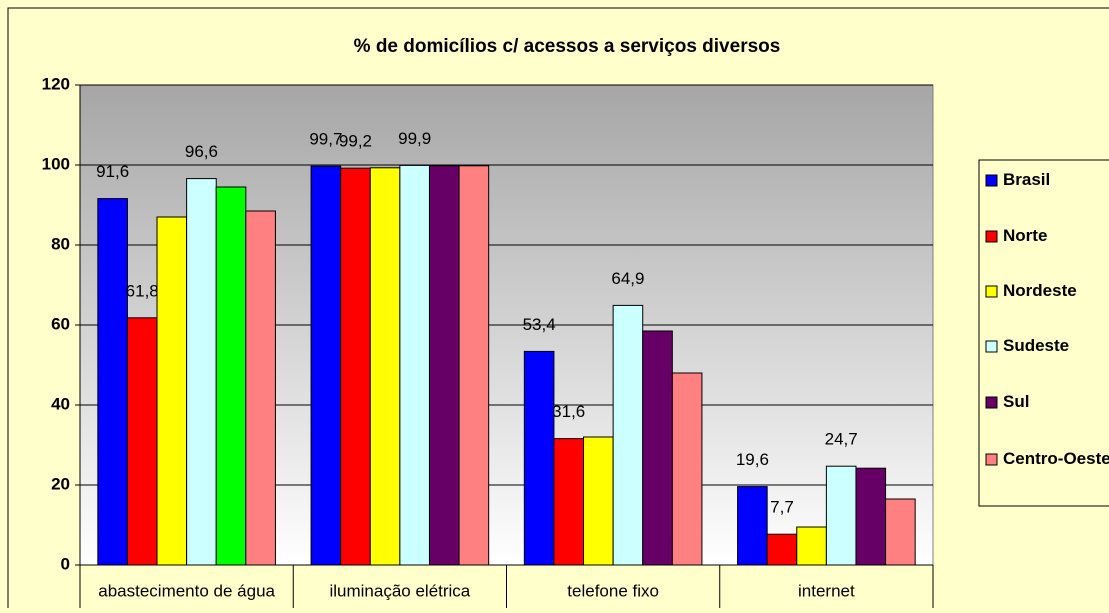 This screenshot has height=613, width=1109. I want to click on y-tick-label: 20, so click(60, 483).